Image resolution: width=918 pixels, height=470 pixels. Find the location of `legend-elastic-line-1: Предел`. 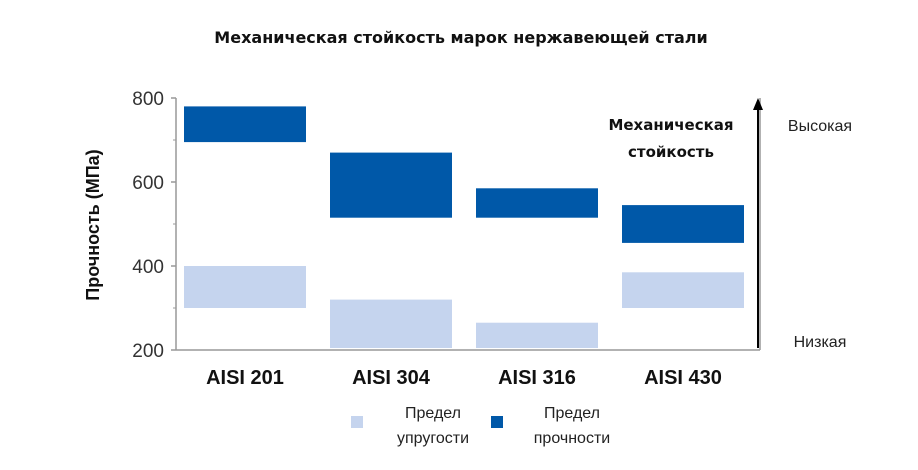

legend-elastic-line-1: Предел is located at coordinates (433, 413).